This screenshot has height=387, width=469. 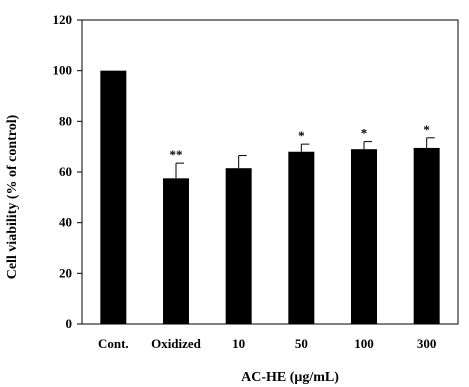 What do you see at coordinates (65, 120) in the screenshot?
I see `y-tick-label: 80` at bounding box center [65, 120].